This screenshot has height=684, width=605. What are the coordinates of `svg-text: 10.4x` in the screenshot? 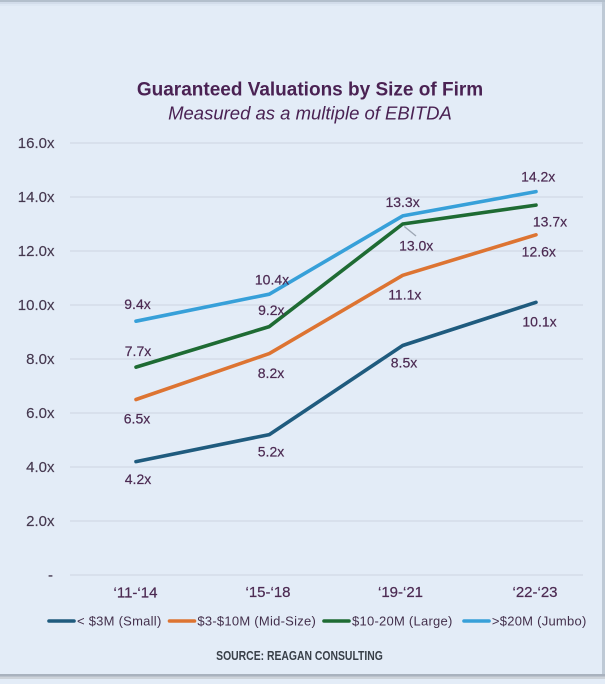 It's located at (272, 279).